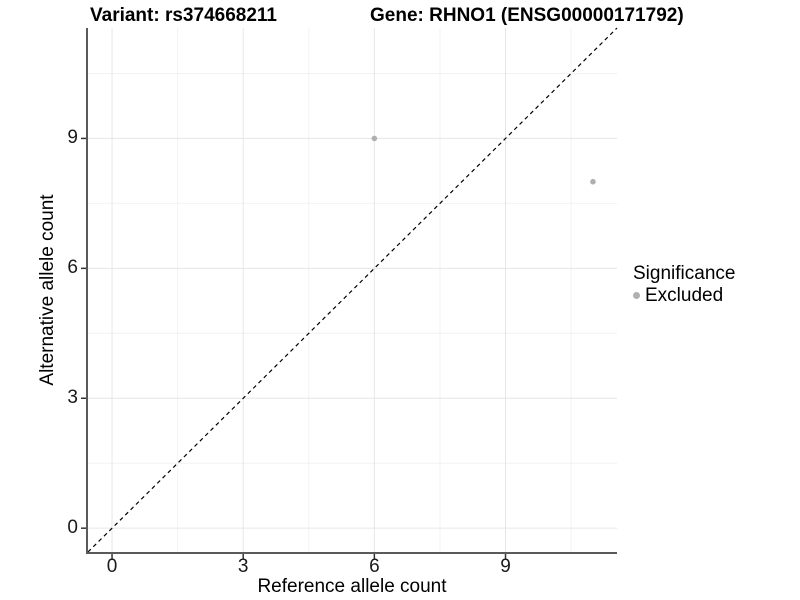 Image resolution: width=800 pixels, height=600 pixels. What do you see at coordinates (72, 138) in the screenshot?
I see `y-axis-tick-label: 9` at bounding box center [72, 138].